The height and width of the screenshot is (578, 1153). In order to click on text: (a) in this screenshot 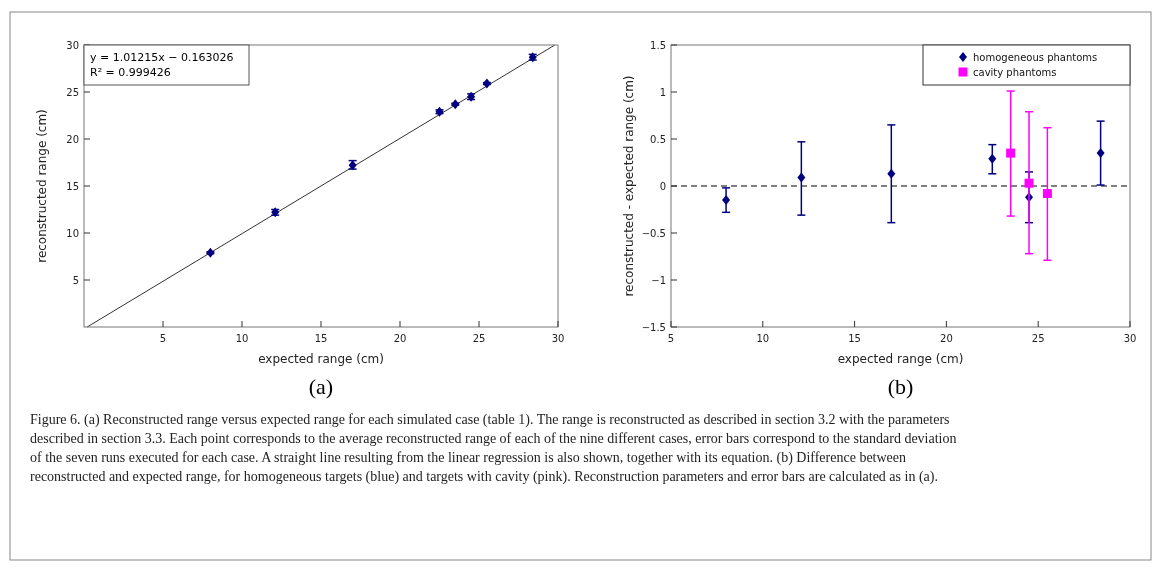, I will do `click(321, 386)`.